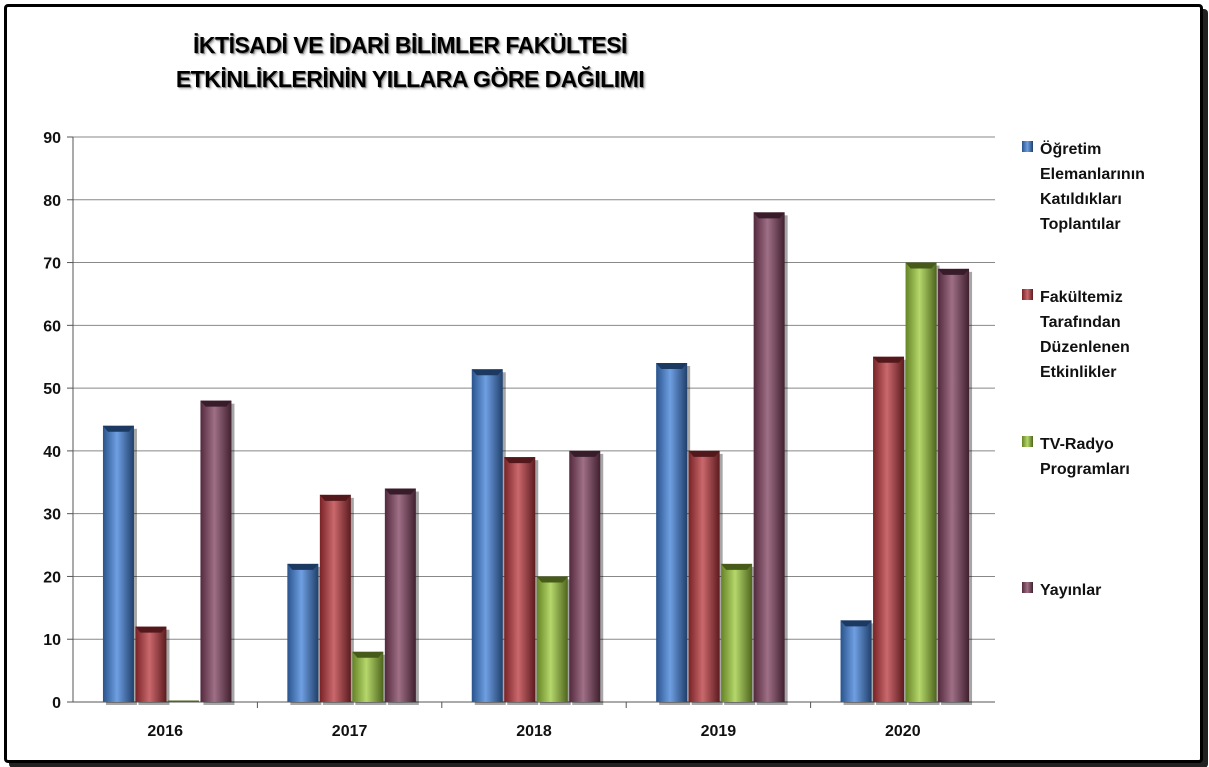 The width and height of the screenshot is (1209, 767). What do you see at coordinates (1081, 297) in the screenshot?
I see `legend-label-line: Fakültemiz` at bounding box center [1081, 297].